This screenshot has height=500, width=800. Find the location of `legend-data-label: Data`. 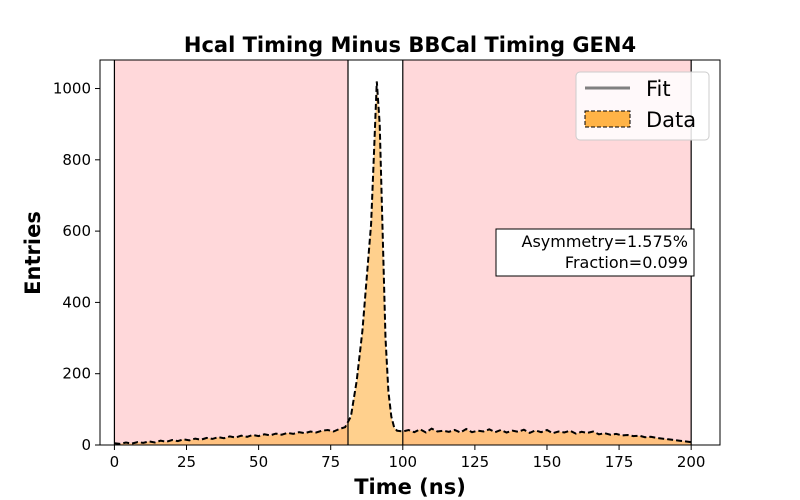

legend-data-label: Data is located at coordinates (671, 120).